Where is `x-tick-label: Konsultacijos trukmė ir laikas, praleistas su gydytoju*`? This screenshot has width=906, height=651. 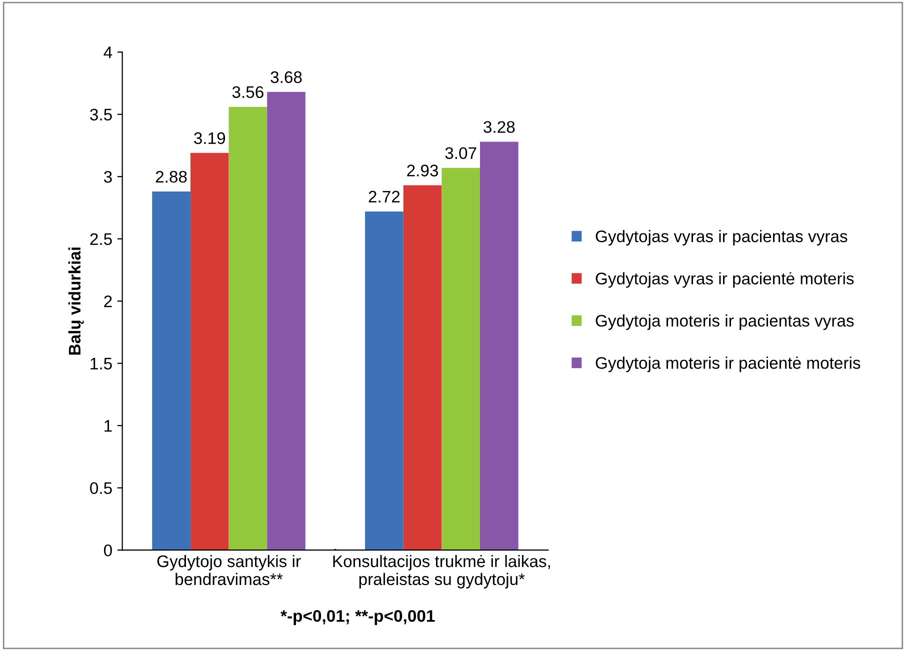 x-tick-label: Konsultacijos trukmė ir laikas, praleistas su gydytoju* is located at coordinates (441, 571).